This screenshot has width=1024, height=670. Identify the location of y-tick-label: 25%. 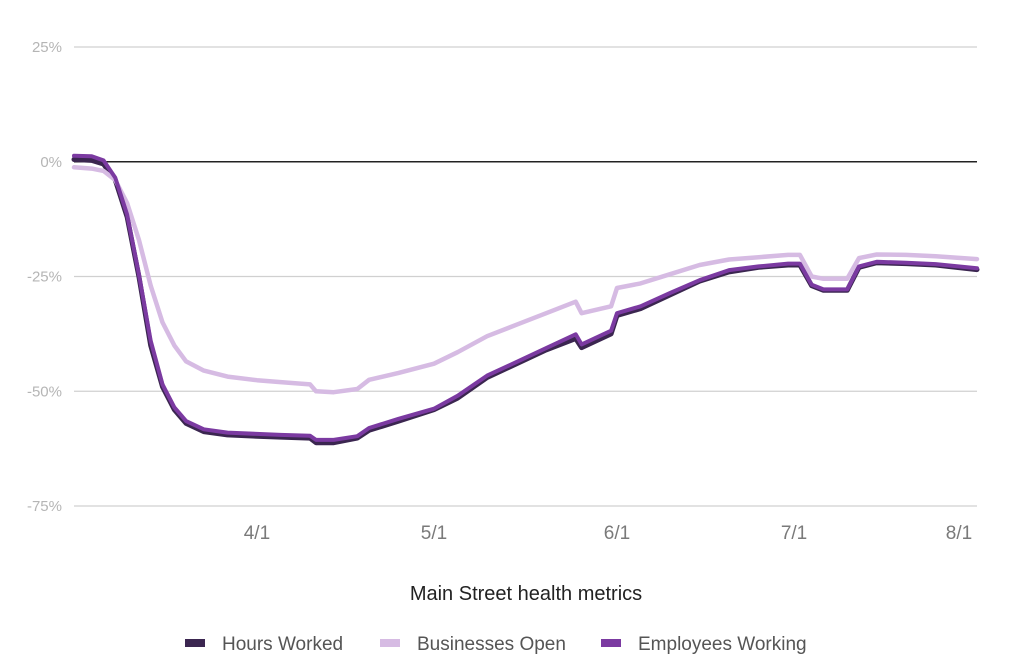
(47, 47).